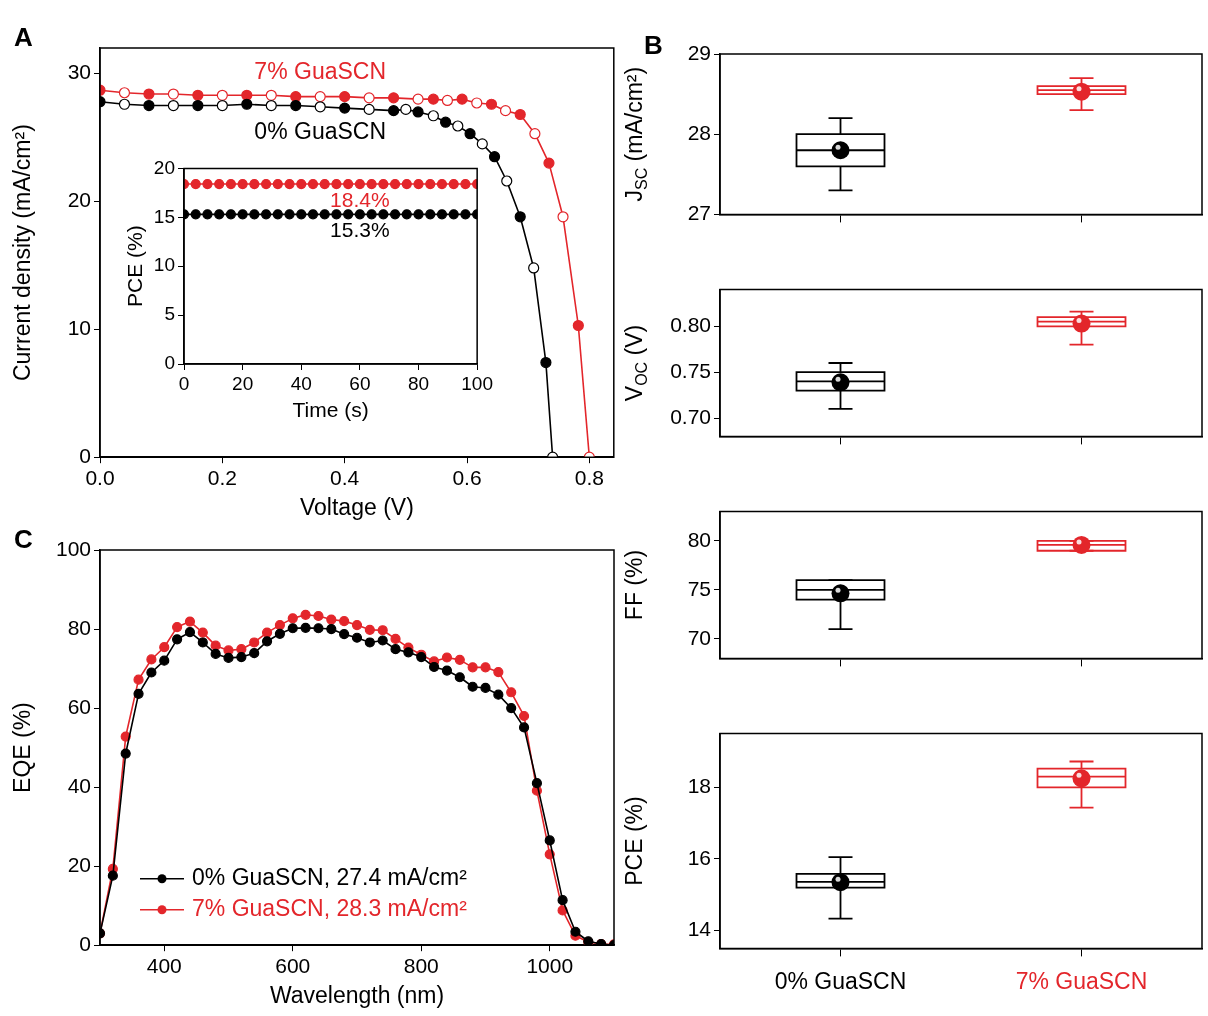  I want to click on x-tick-label: 0, so click(184, 383).